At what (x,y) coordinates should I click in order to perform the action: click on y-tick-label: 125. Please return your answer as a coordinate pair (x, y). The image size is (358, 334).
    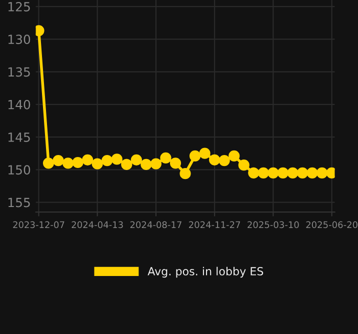
    Looking at the image, I should click on (19, 7).